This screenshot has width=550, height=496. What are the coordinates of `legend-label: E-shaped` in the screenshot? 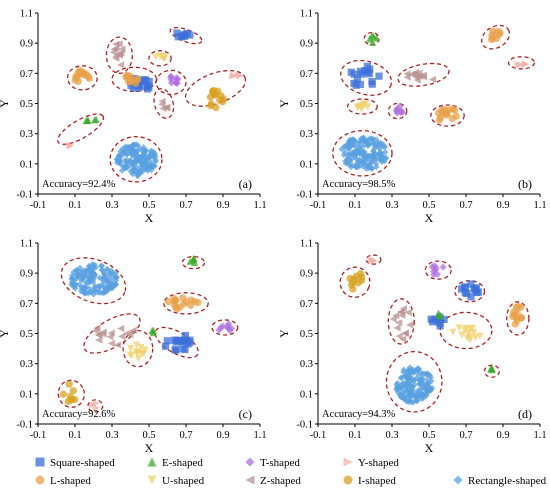 It's located at (182, 463).